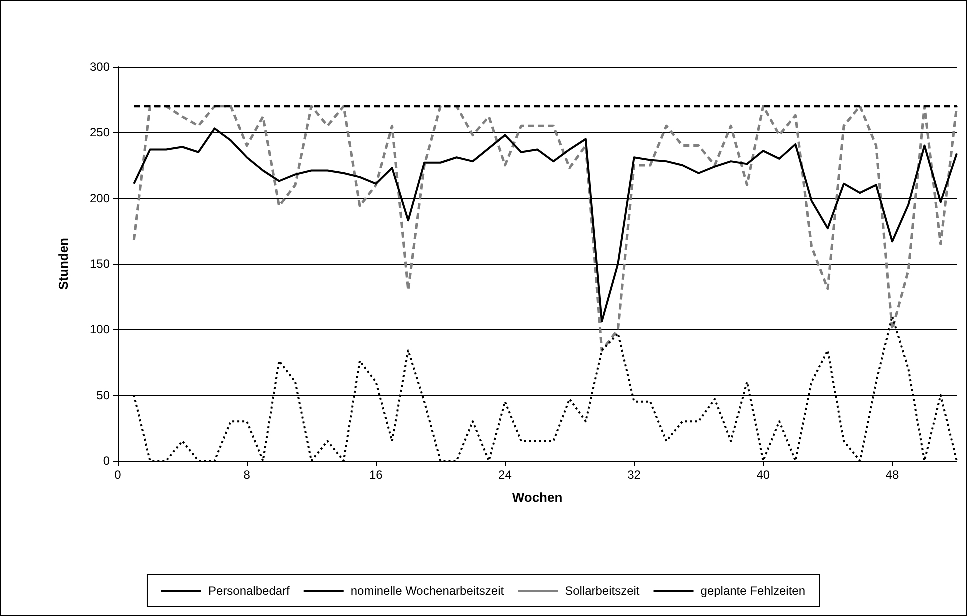 The height and width of the screenshot is (616, 967). I want to click on legend-label: Sollarbeitszeit, so click(602, 591).